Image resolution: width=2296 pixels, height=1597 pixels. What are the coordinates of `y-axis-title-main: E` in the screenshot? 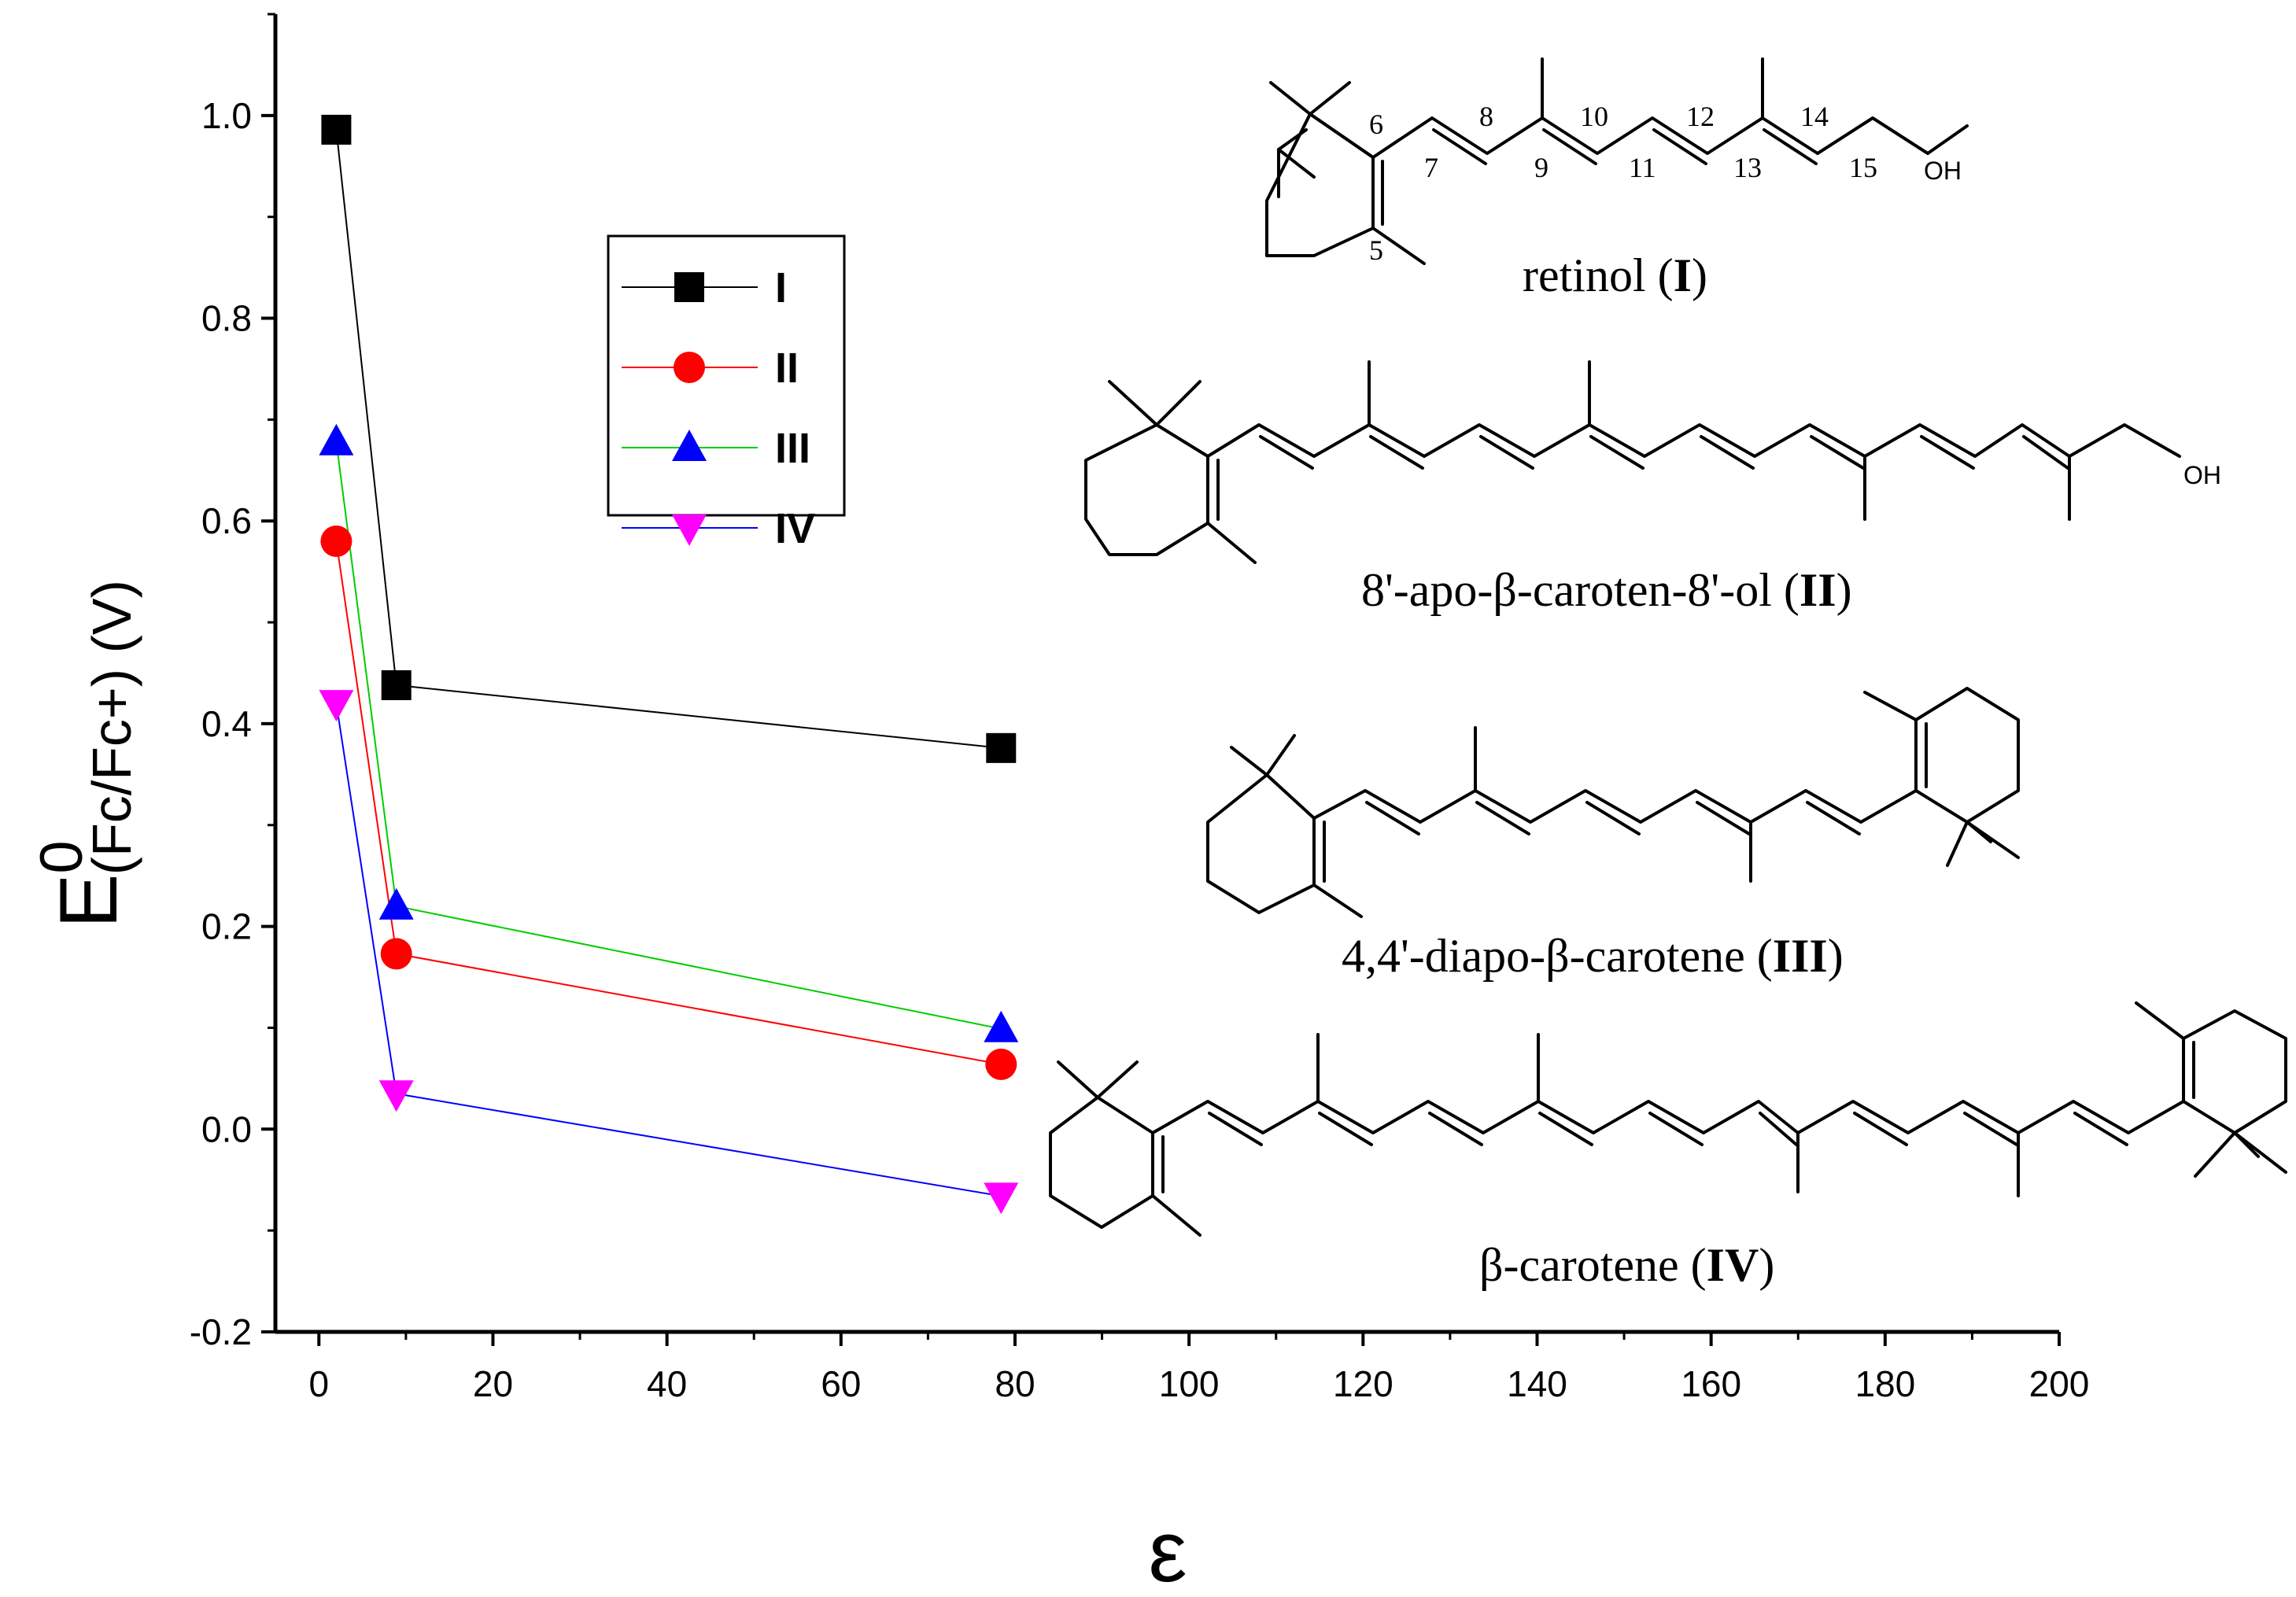 It's located at (89, 901).